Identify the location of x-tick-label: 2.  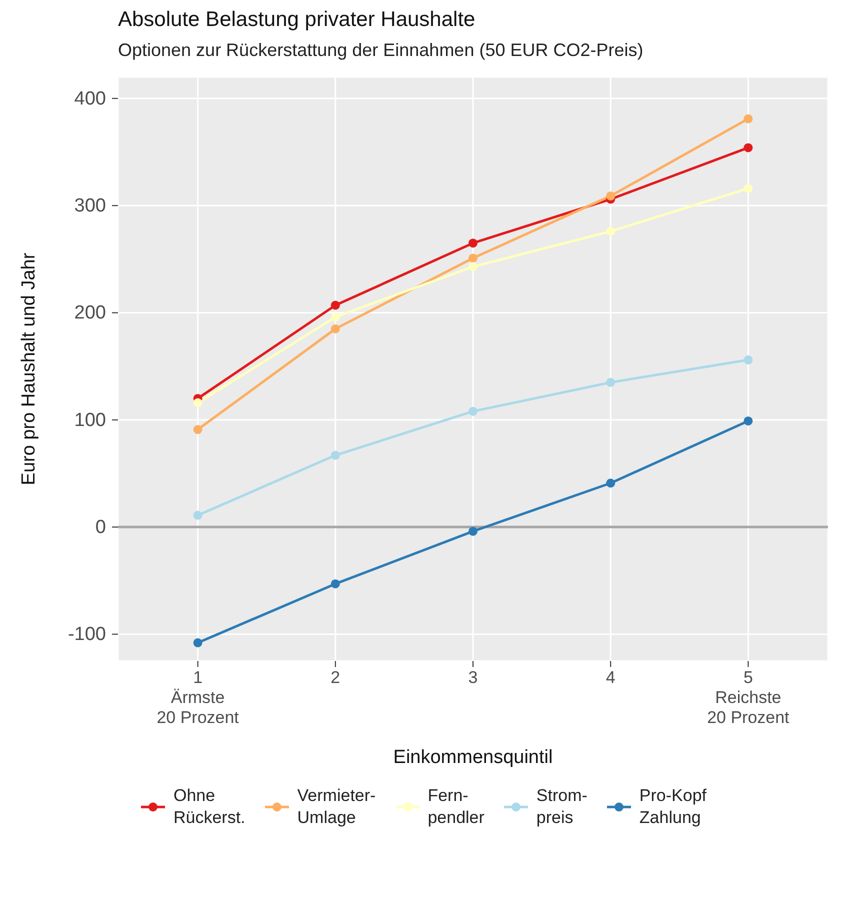
(335, 677).